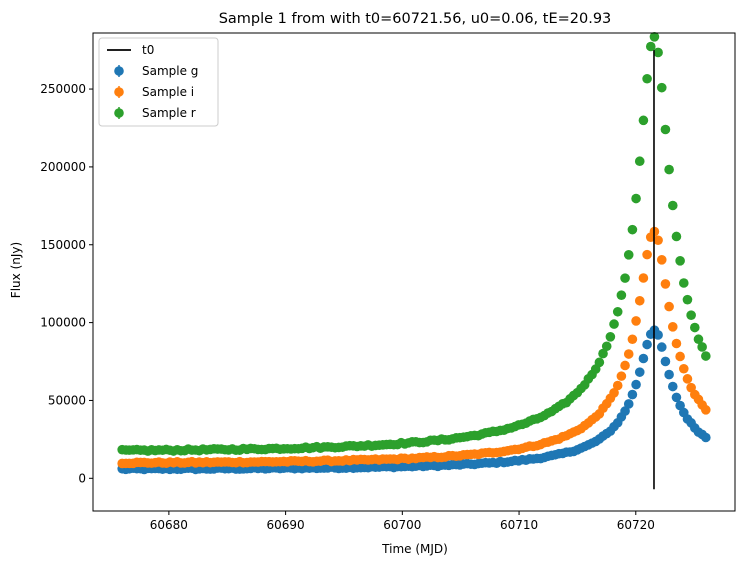 The image size is (741, 570). I want to click on legend-label: Sample g, so click(170, 71).